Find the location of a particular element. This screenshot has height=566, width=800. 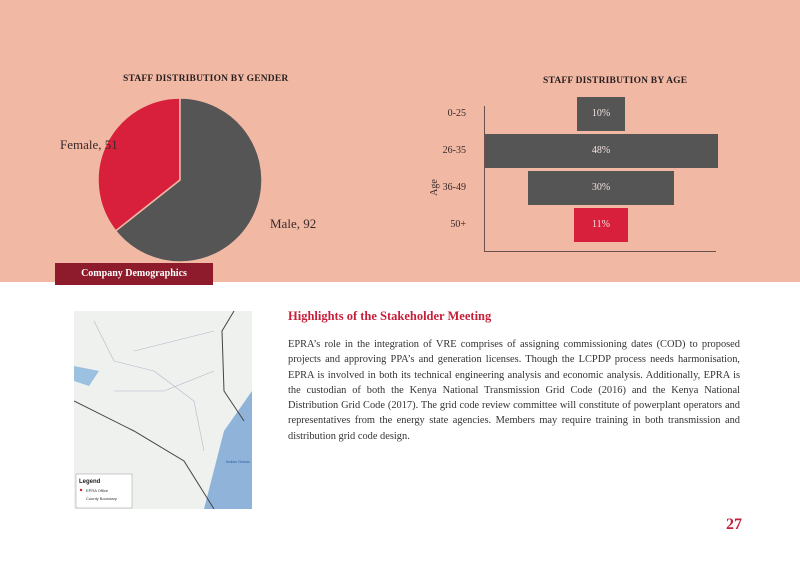

age-chart-title: STAFF DISTRIBUTION BY AGE is located at coordinates (615, 81).